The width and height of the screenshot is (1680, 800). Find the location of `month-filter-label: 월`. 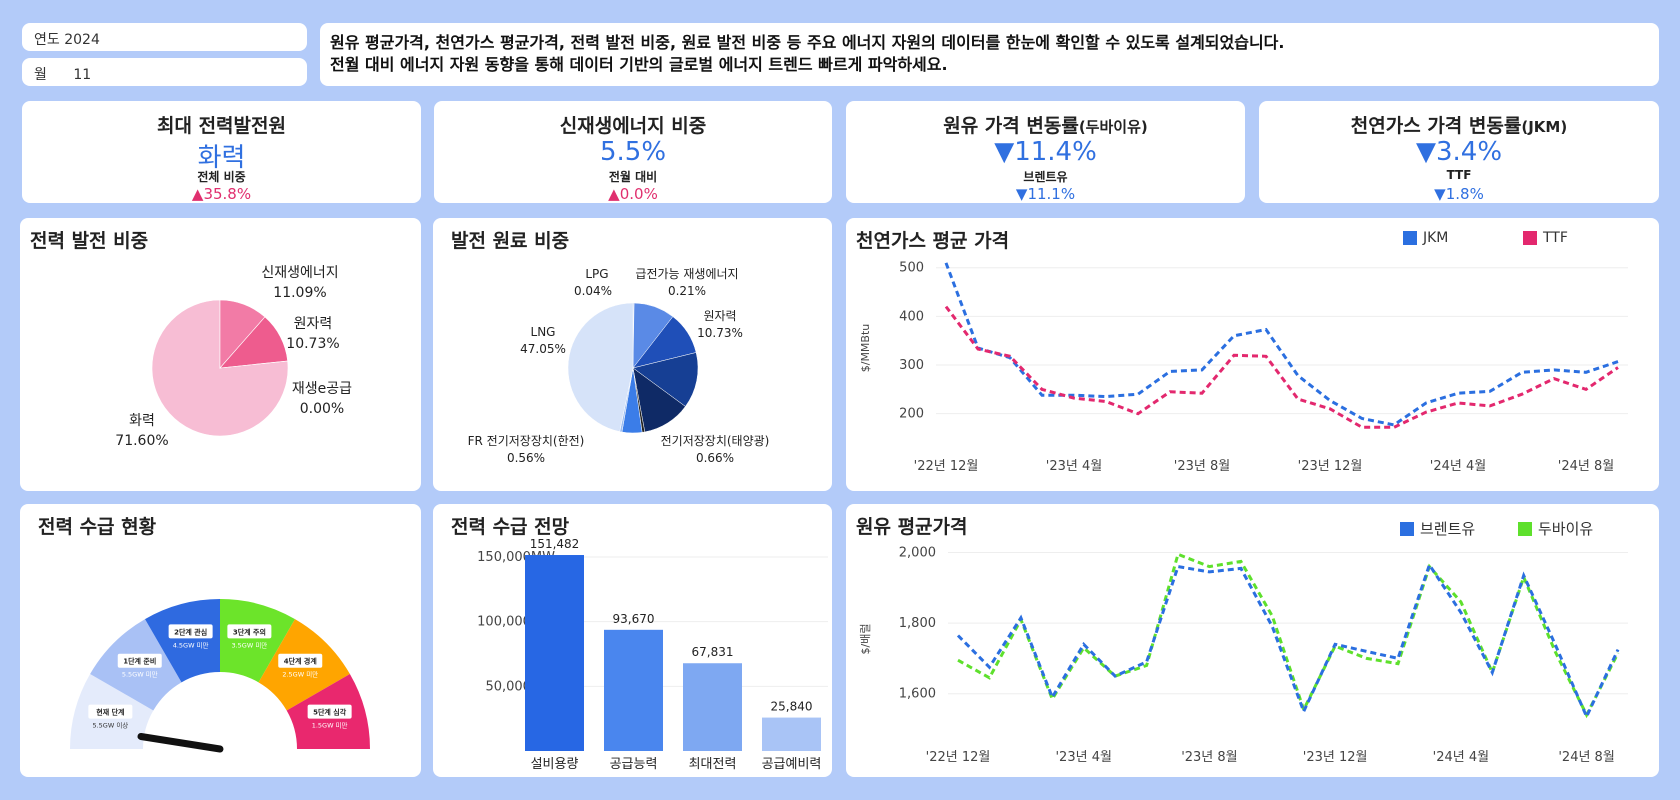

month-filter-label: 월 is located at coordinates (40, 75).